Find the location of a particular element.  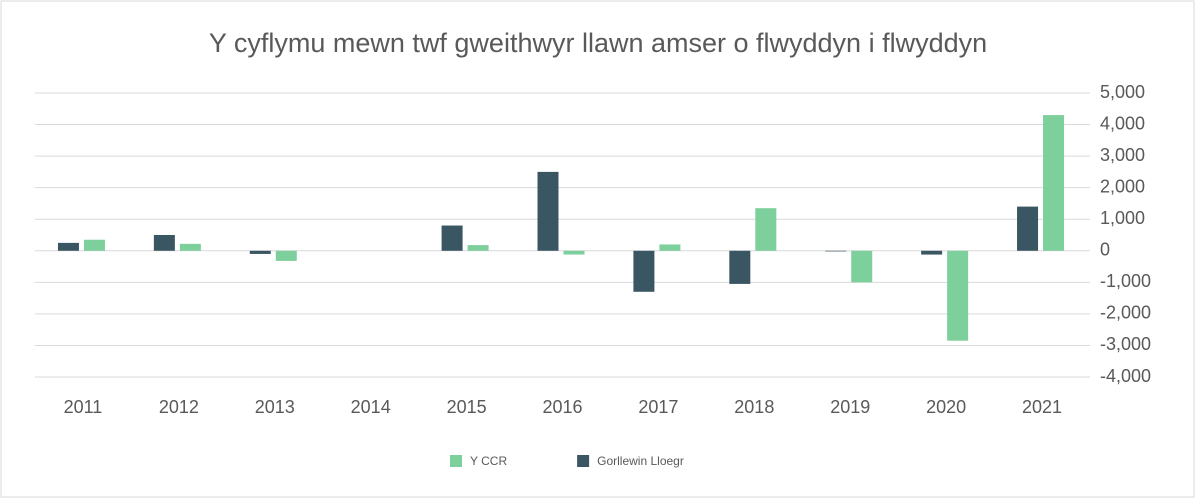

y-tick-label: -3,000 is located at coordinates (1125, 344).